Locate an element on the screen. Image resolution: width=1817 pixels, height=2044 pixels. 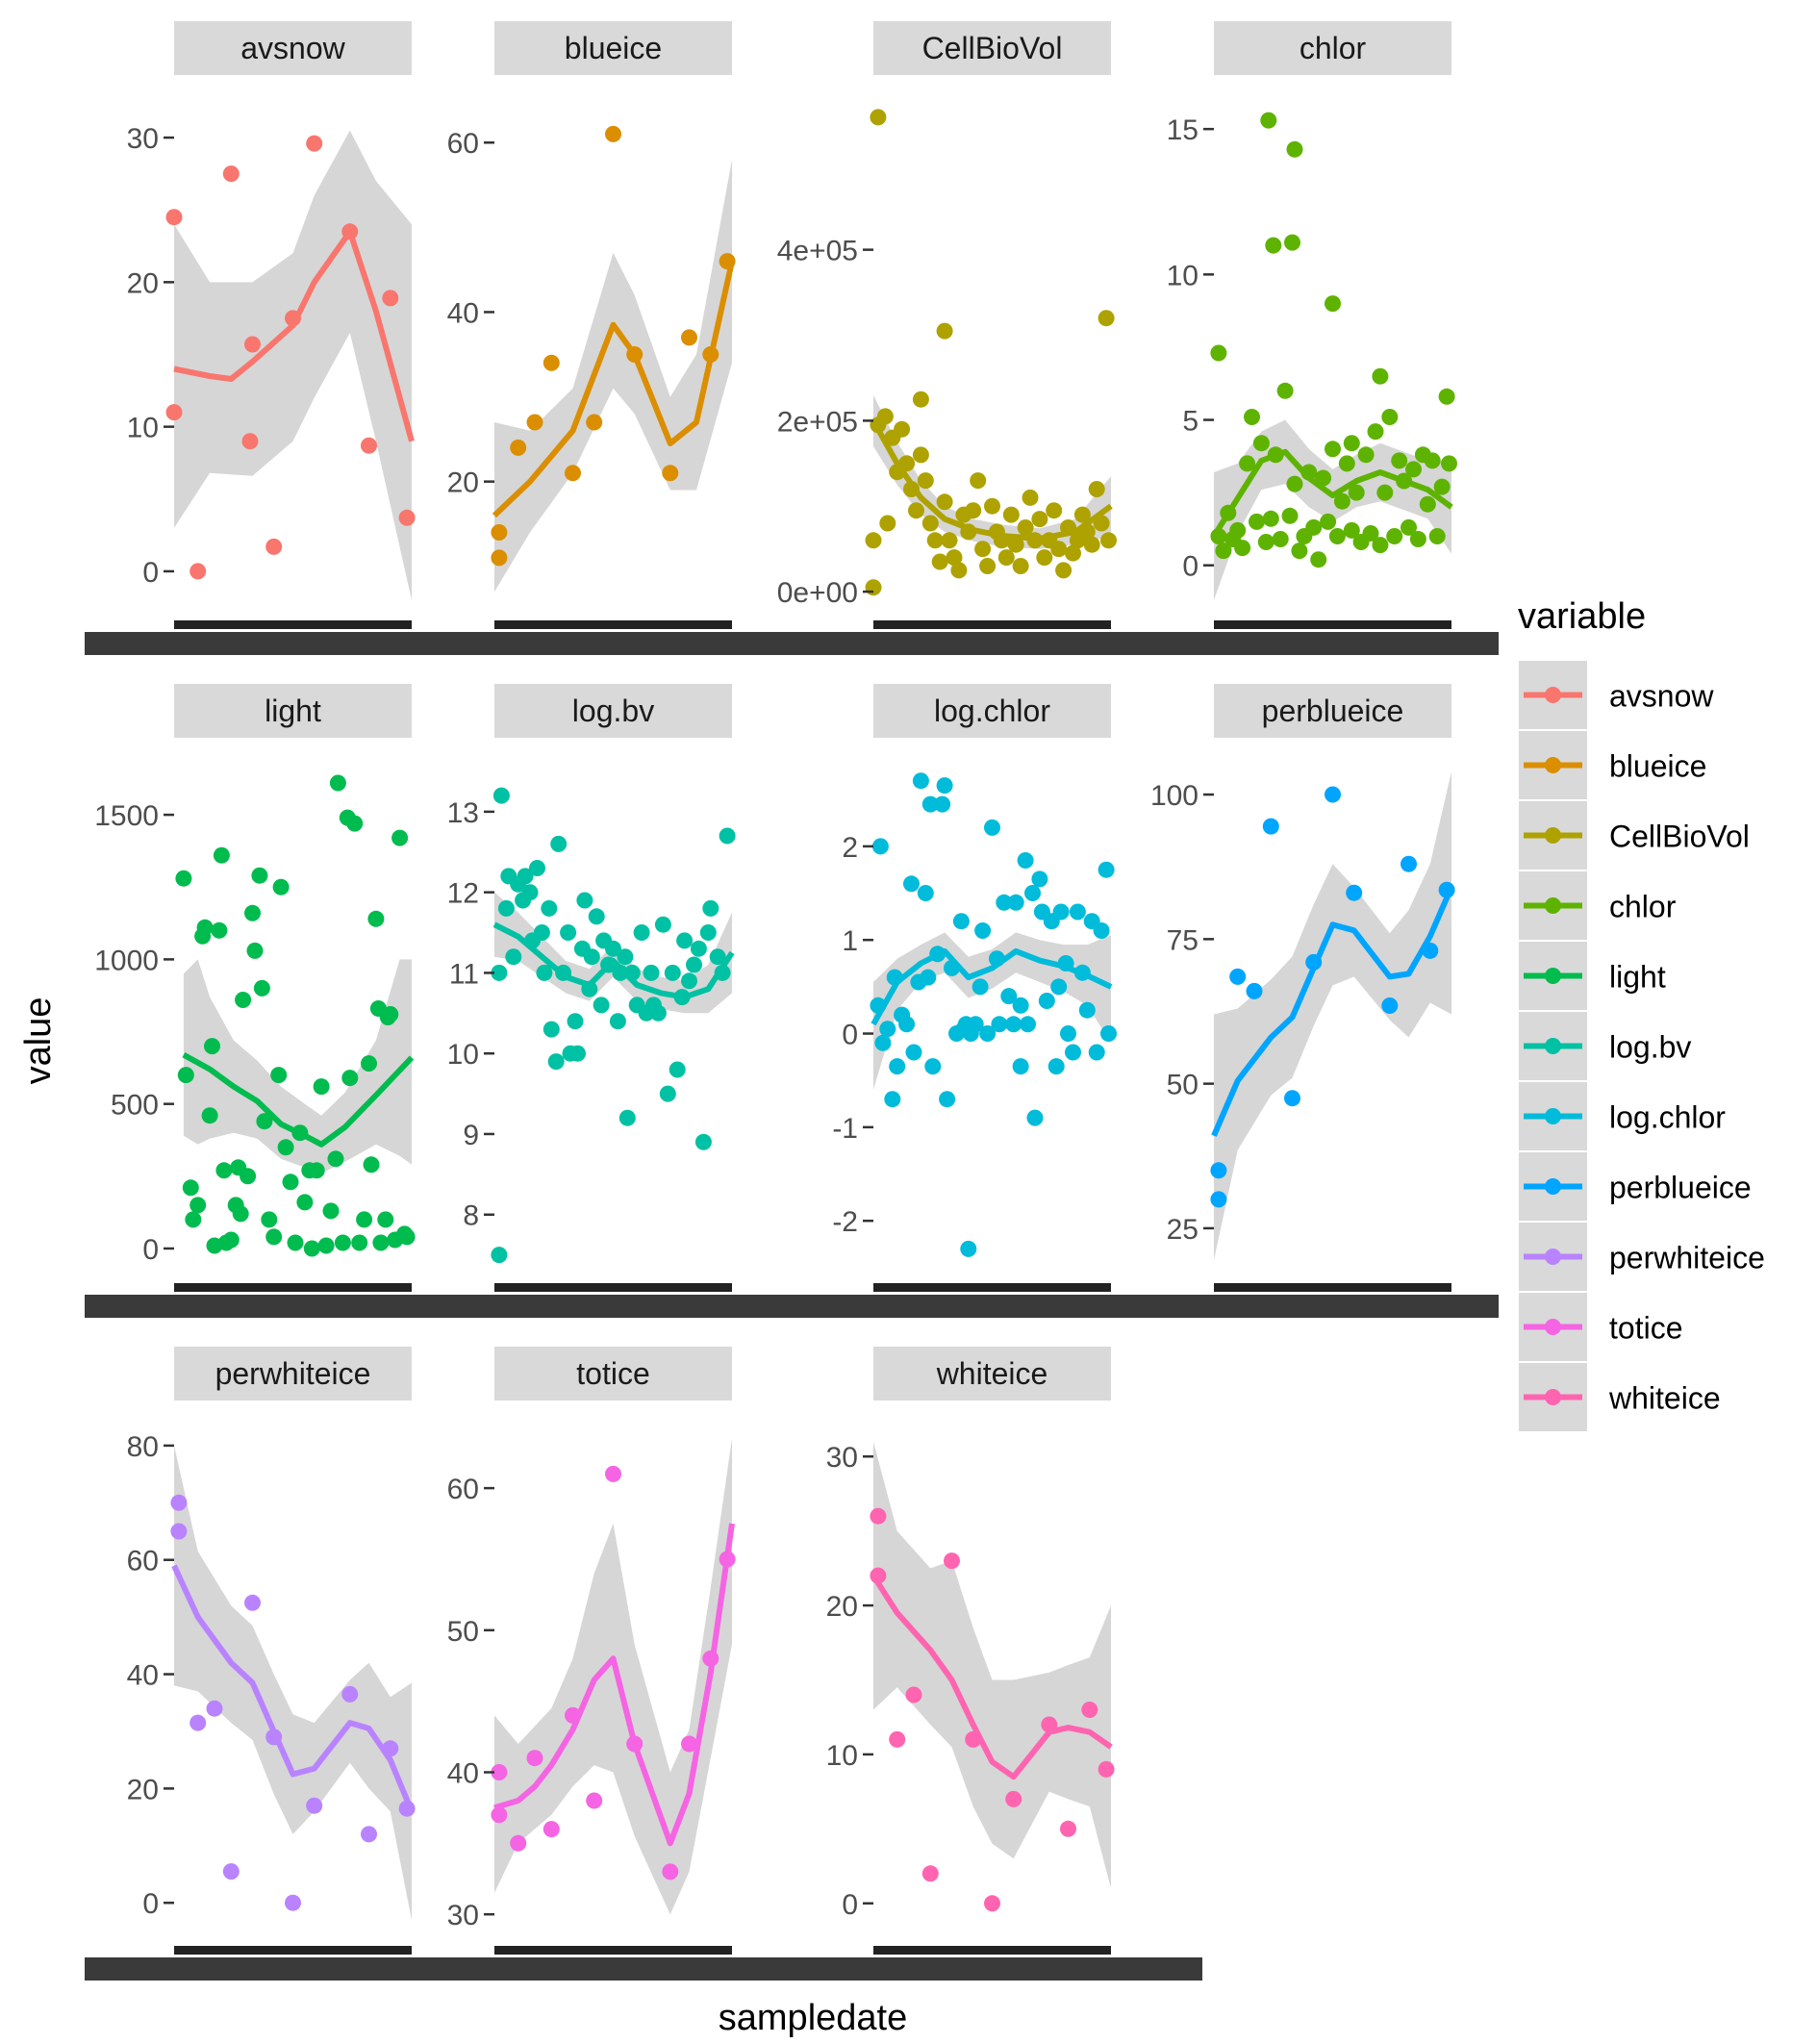
strip-CellBioVol is located at coordinates (992, 48).